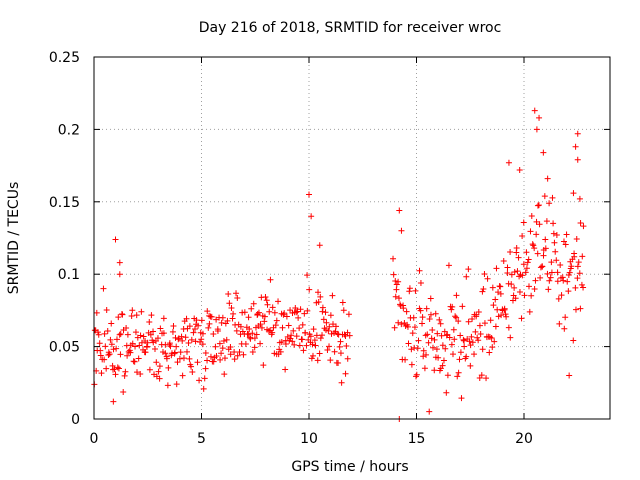 The height and width of the screenshot is (480, 640). I want to click on y-tick-label: 0.05, so click(64, 348).